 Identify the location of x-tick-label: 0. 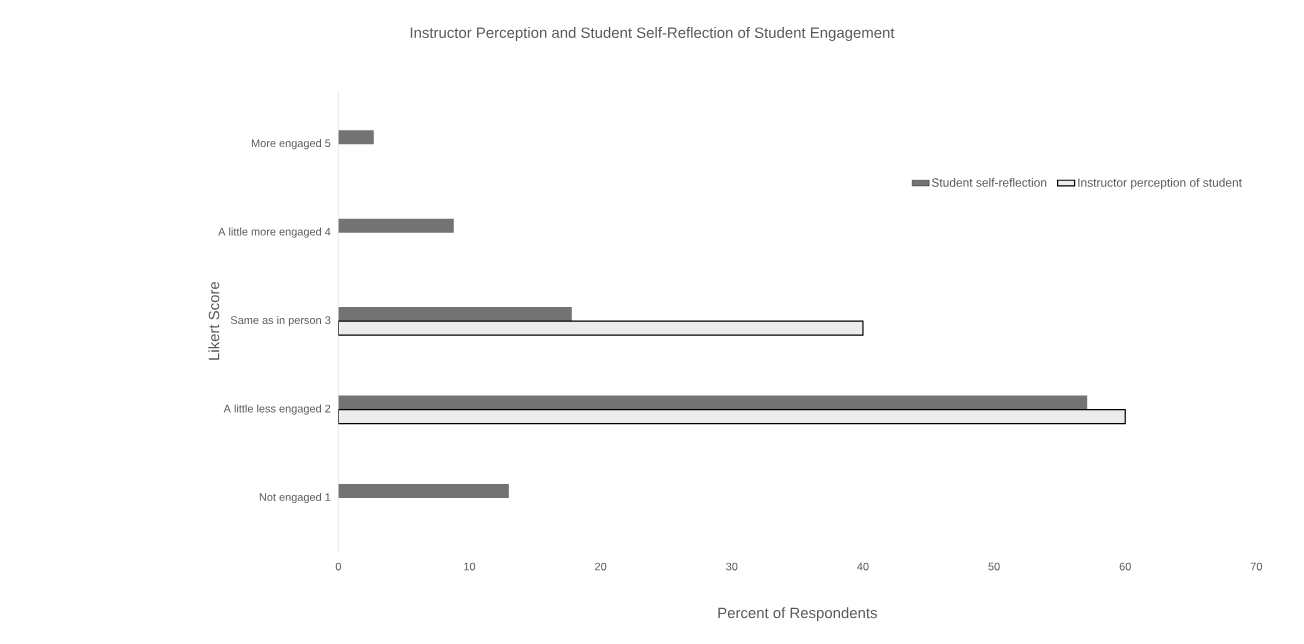
(338, 566).